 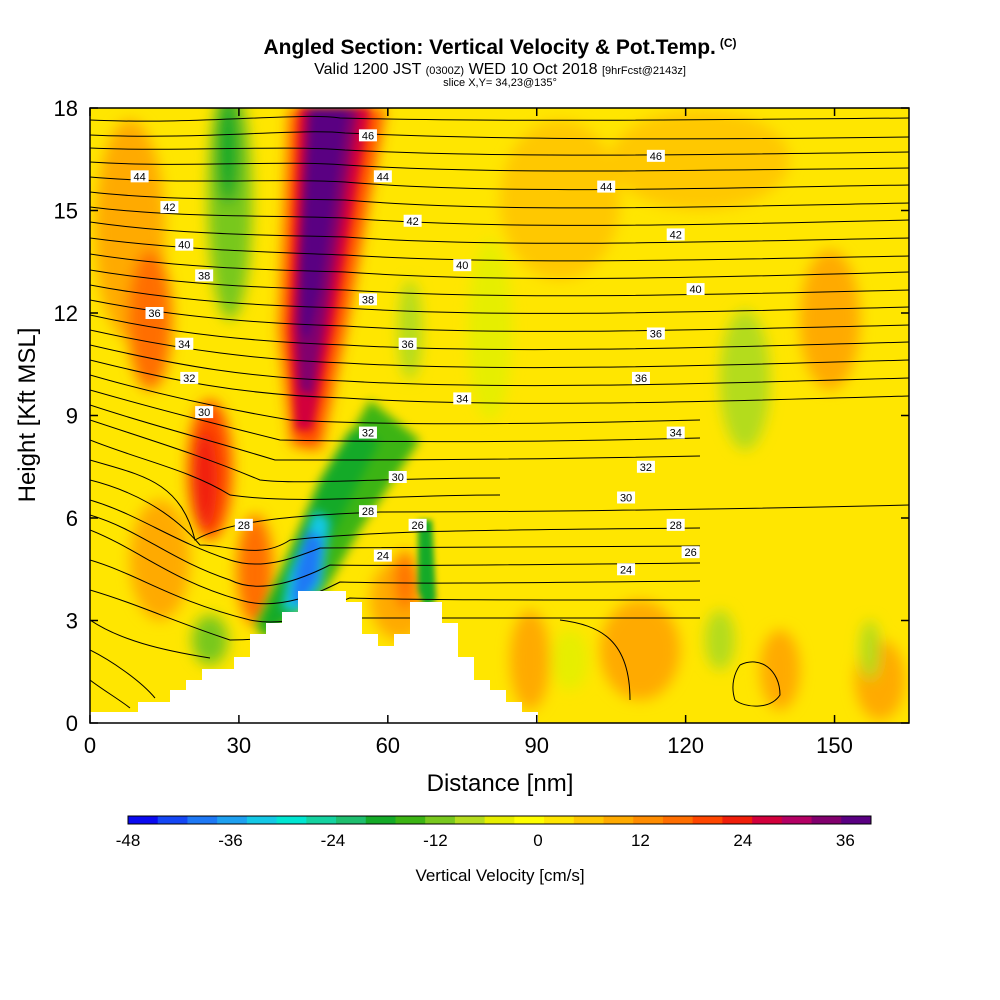 What do you see at coordinates (499, 875) in the screenshot?
I see `colorbar-title: Vertical Velocity [cm/s]` at bounding box center [499, 875].